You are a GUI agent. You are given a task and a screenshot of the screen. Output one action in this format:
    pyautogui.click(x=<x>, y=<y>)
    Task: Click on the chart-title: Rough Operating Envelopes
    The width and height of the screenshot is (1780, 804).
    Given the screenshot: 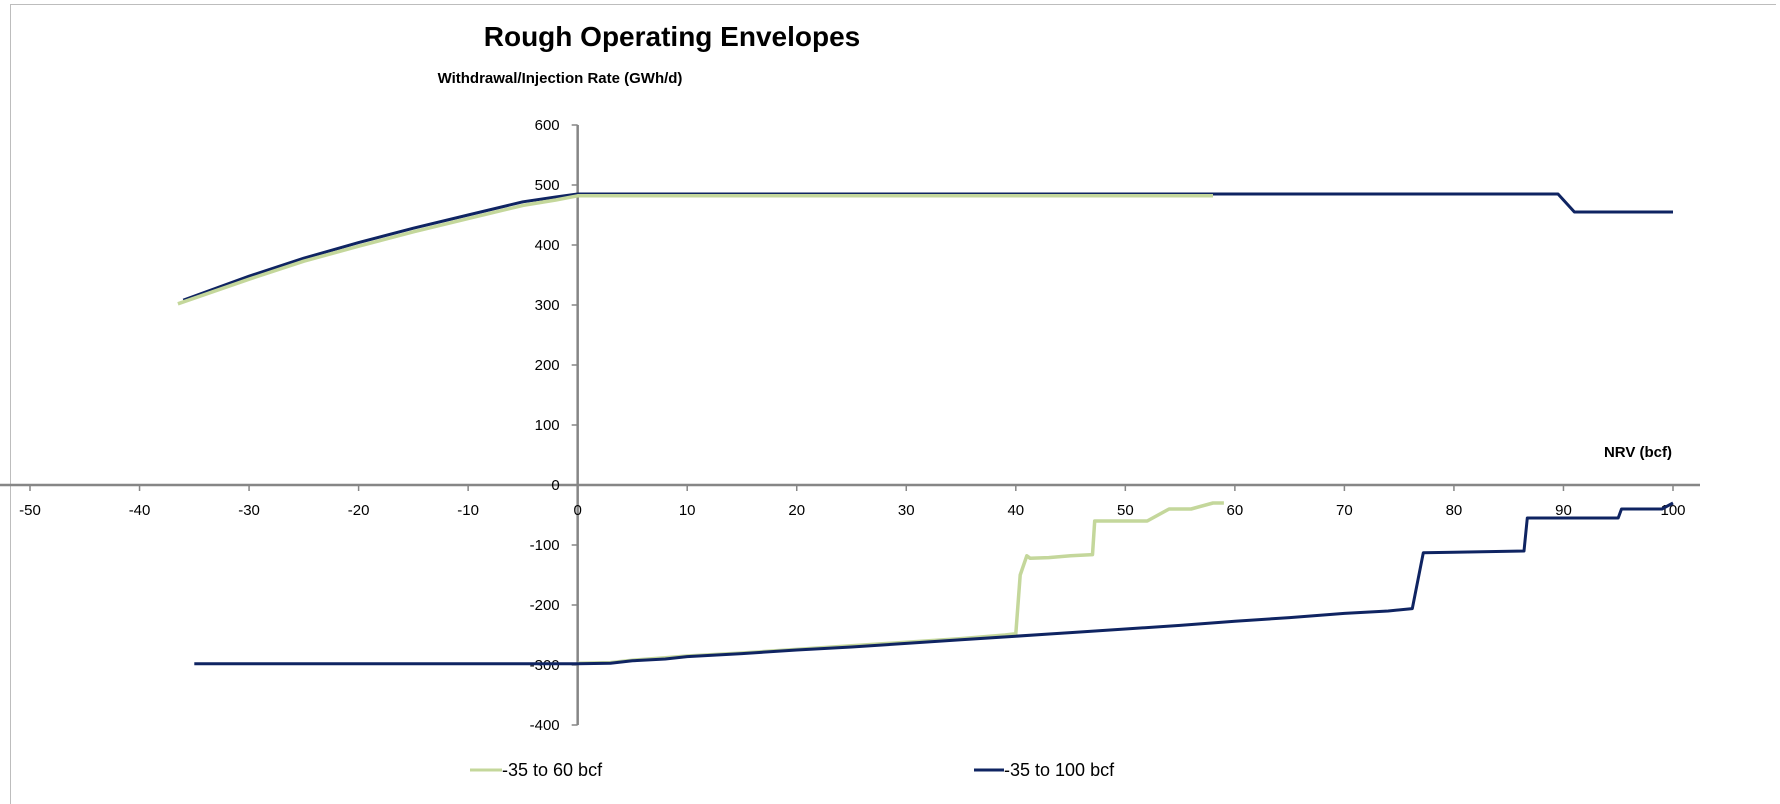 What is the action you would take?
    pyautogui.click(x=672, y=36)
    